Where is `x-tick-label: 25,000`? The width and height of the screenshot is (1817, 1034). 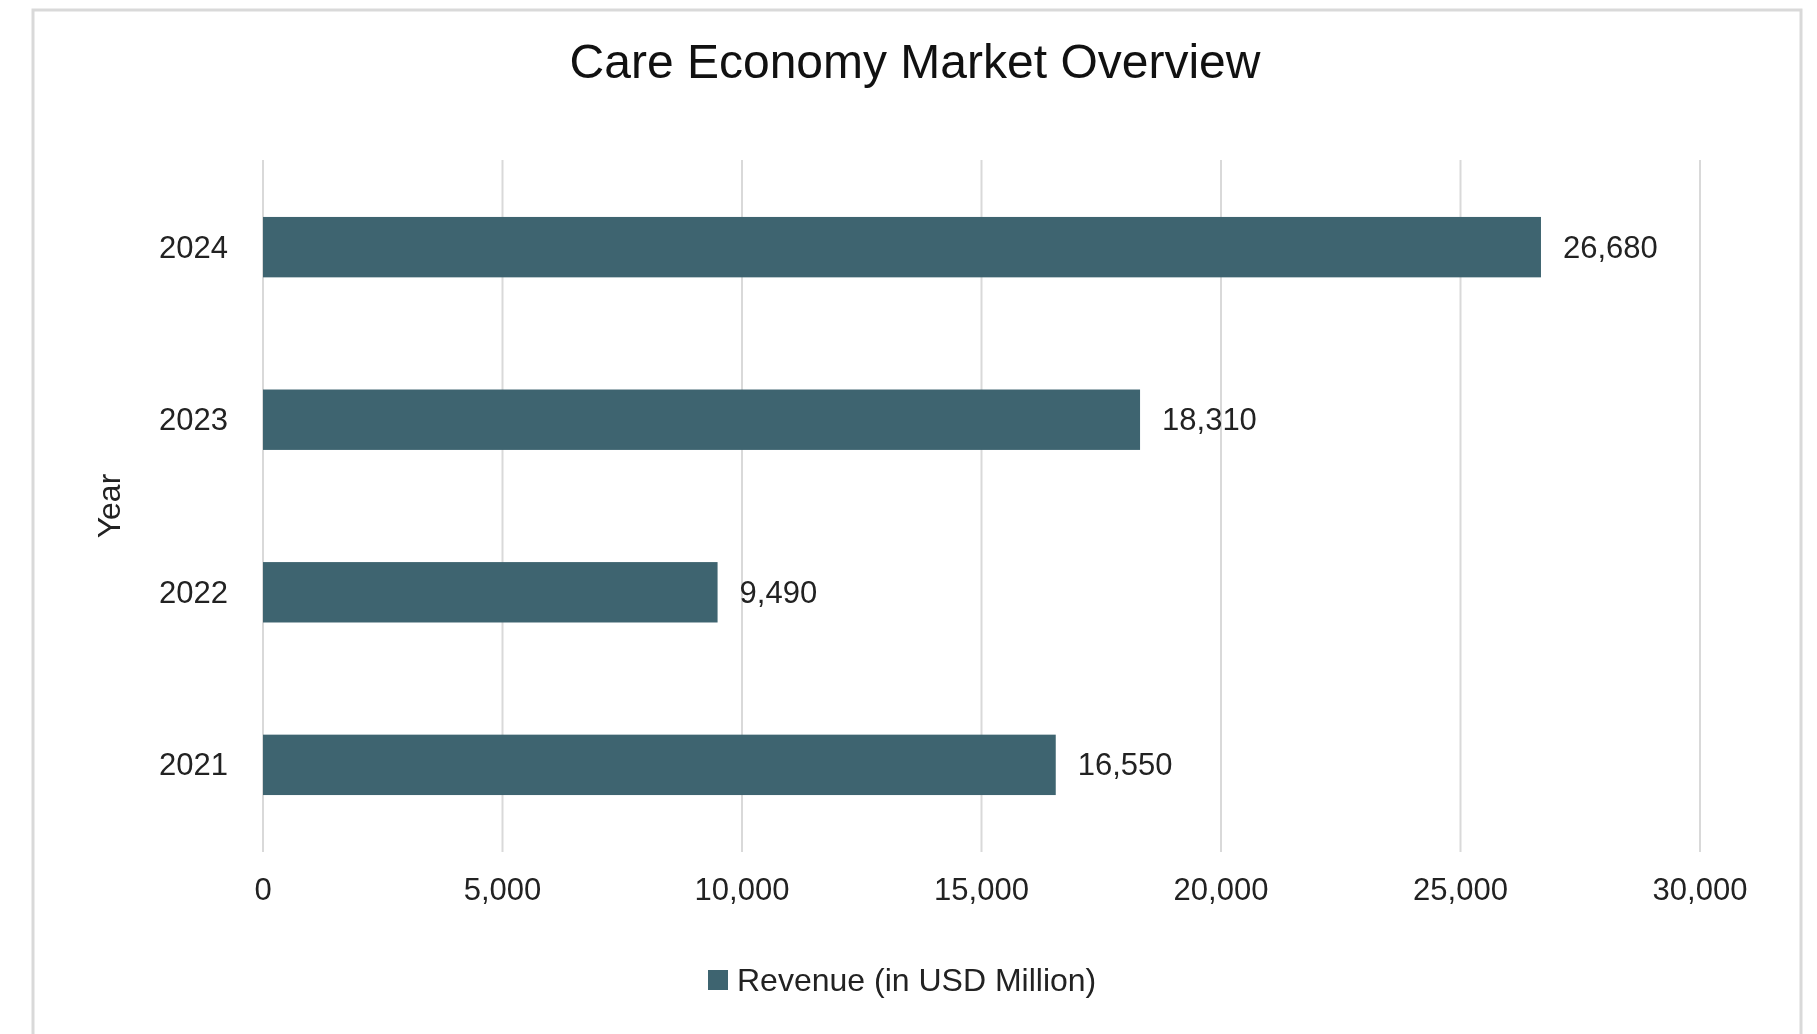 x-tick-label: 25,000 is located at coordinates (1460, 889).